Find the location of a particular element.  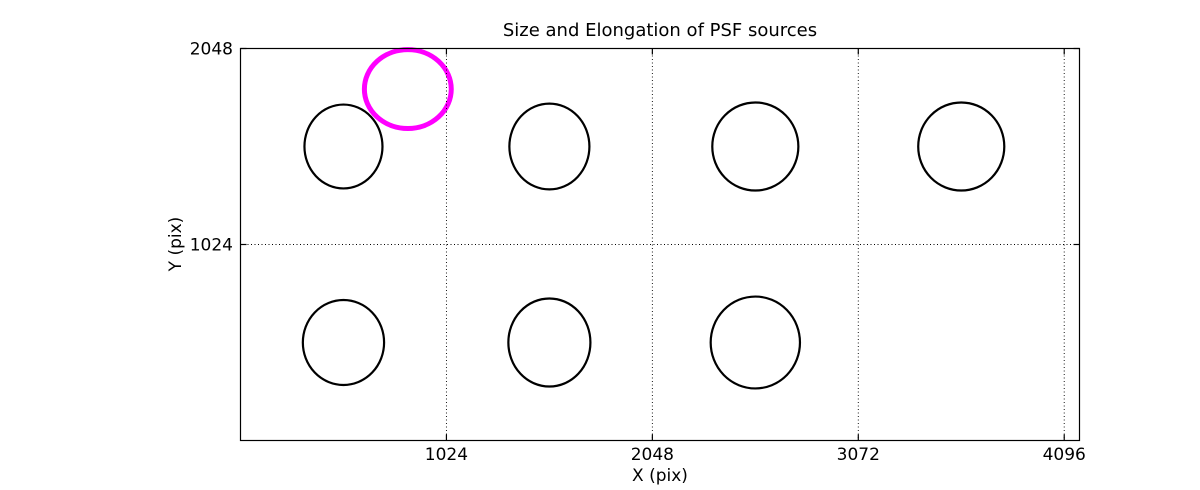

highlighted-psf-source-ellipse is located at coordinates (407, 89).